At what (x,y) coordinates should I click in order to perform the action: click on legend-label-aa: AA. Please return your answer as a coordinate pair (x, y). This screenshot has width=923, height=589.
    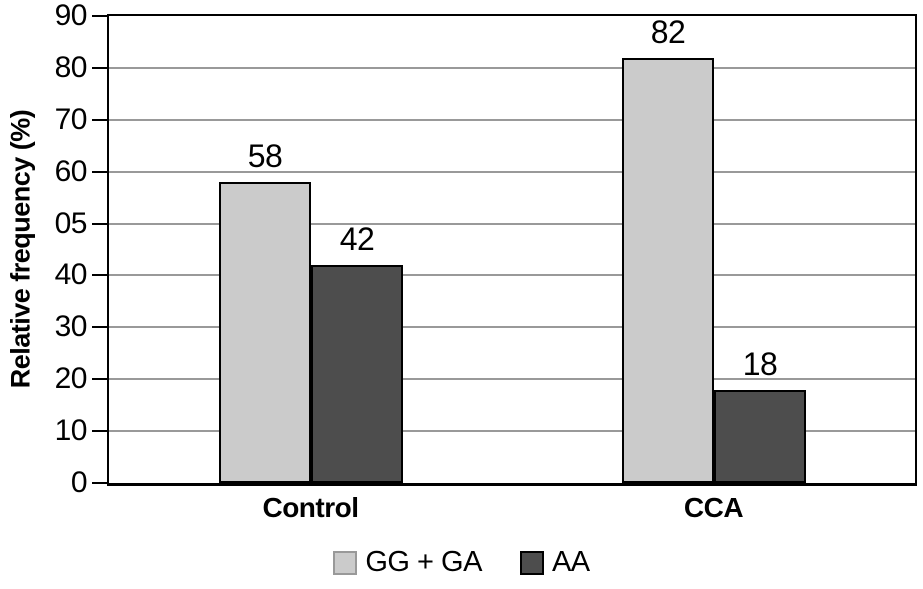
    Looking at the image, I should click on (570, 562).